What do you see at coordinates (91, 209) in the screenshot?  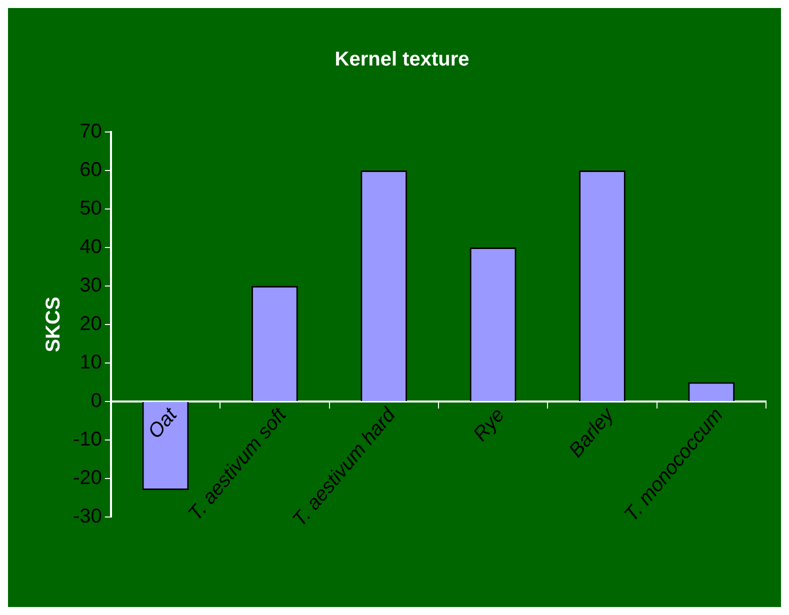 I see `y-tick-label: 50` at bounding box center [91, 209].